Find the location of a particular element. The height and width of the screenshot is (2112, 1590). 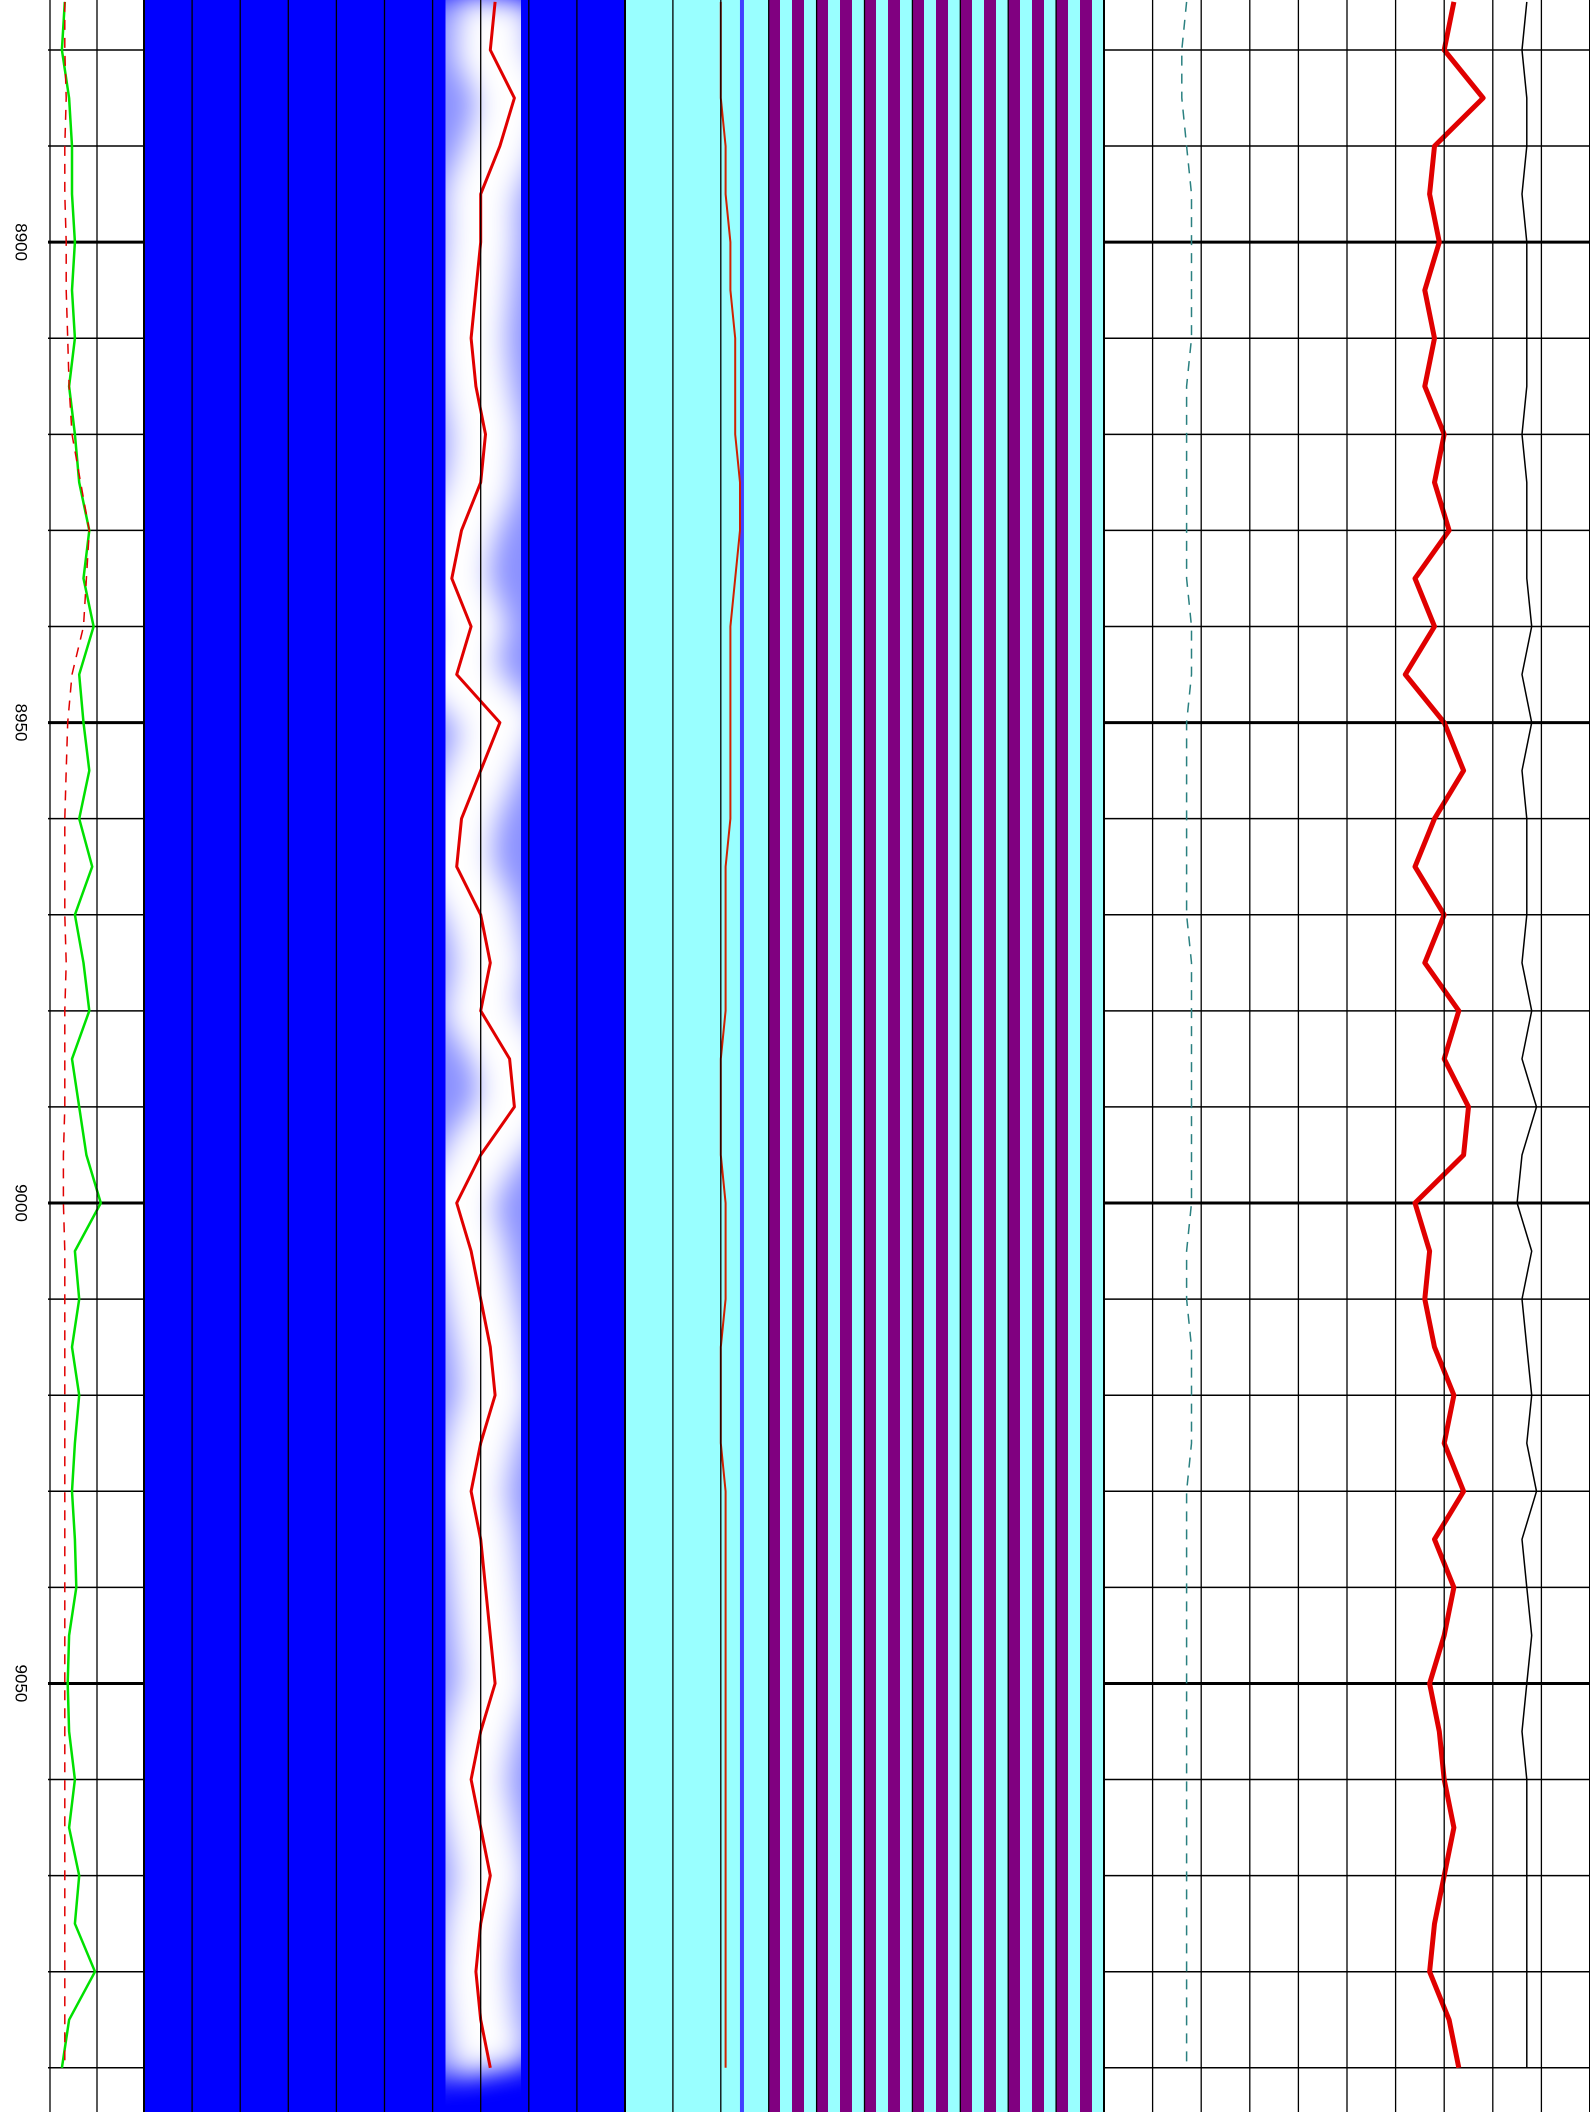

depth-label: 9000 is located at coordinates (21, 1203).